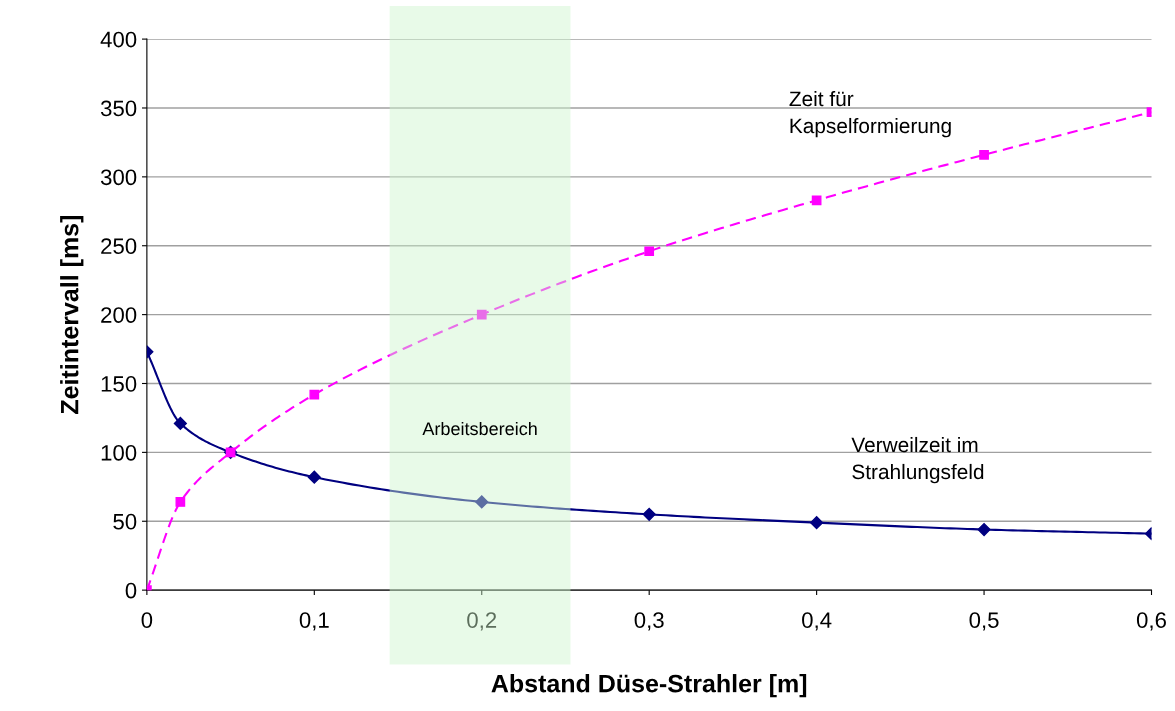  I want to click on band-label: Arbeitsbereich, so click(479, 428).